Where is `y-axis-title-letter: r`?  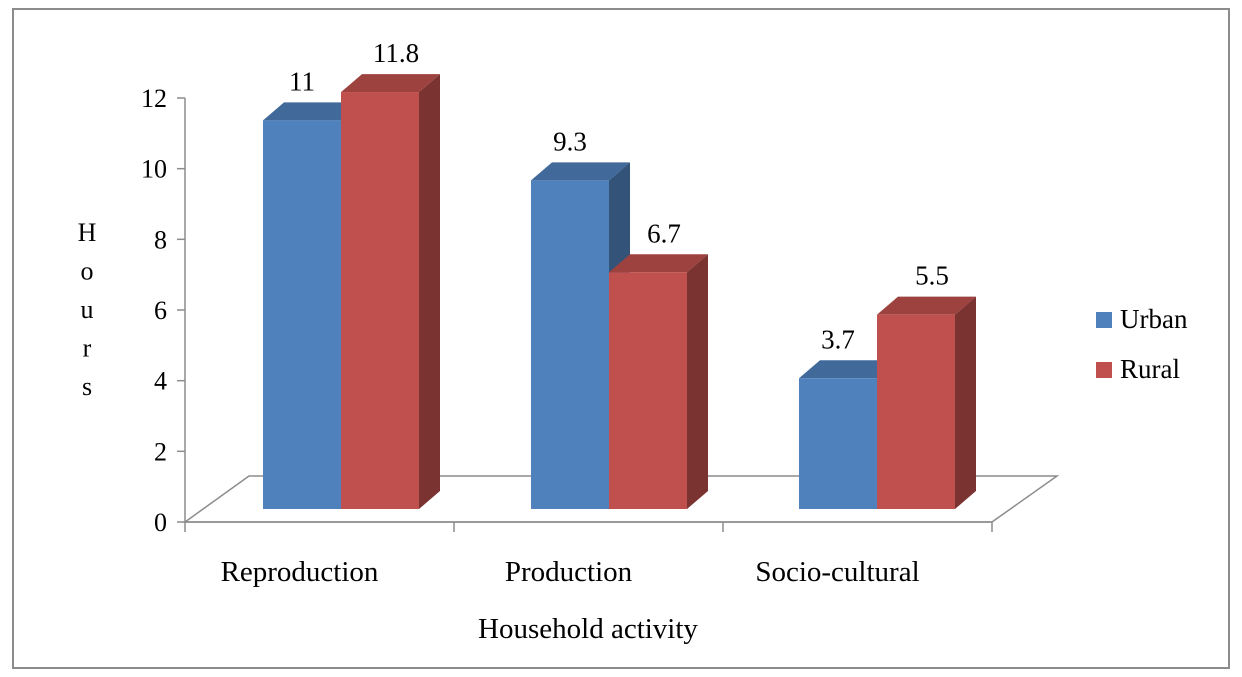 y-axis-title-letter: r is located at coordinates (87, 348).